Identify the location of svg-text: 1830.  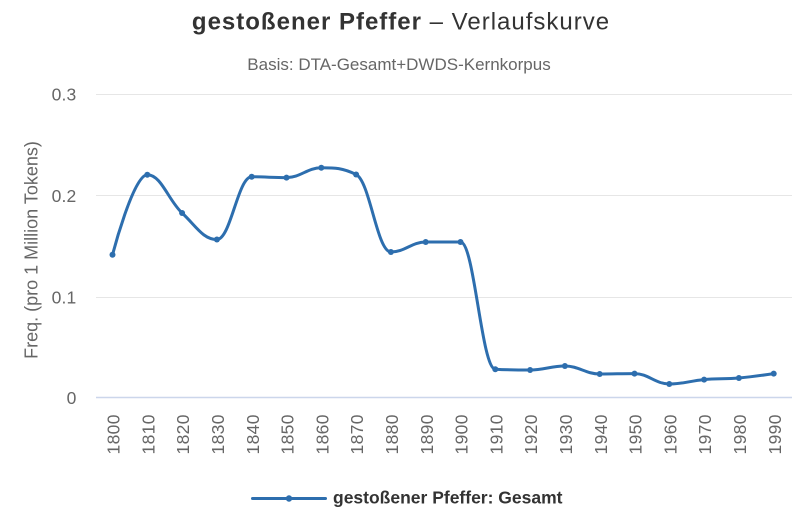
(218, 434).